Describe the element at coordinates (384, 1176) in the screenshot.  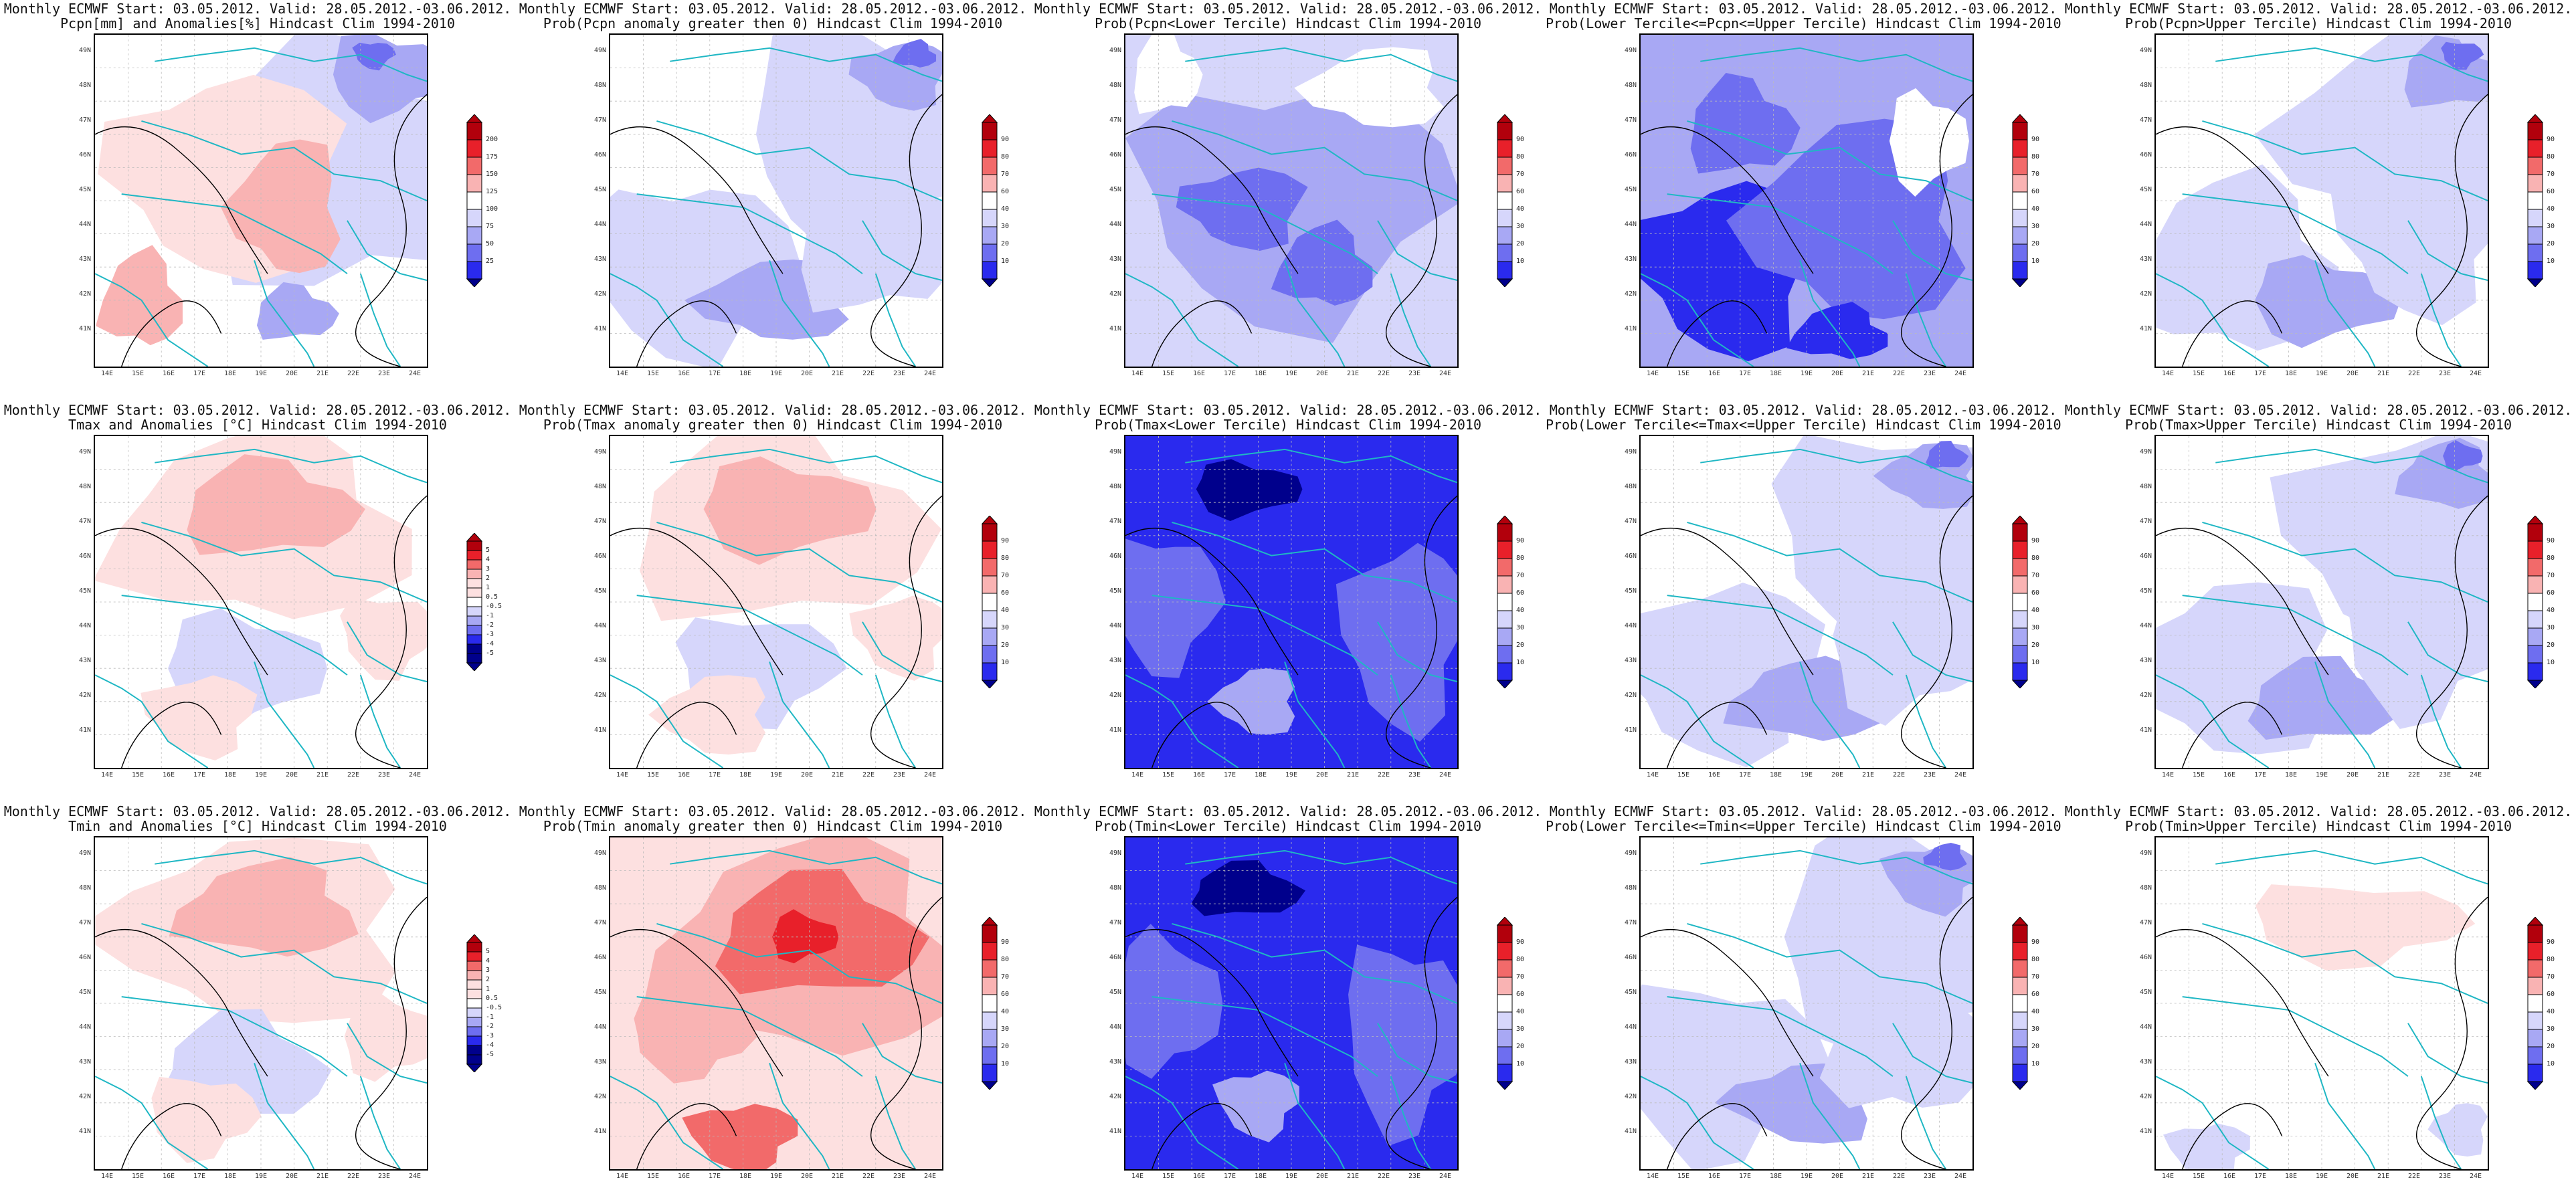
I see `longitude-label: 23E` at that location.